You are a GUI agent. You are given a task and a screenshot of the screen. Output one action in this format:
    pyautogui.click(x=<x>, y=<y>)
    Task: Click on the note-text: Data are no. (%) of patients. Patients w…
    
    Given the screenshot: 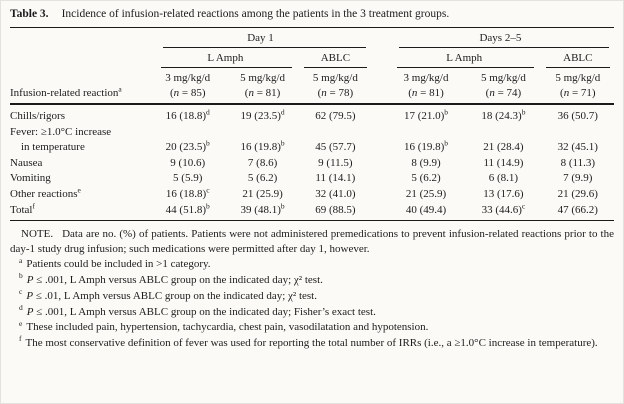 What is the action you would take?
    pyautogui.click(x=312, y=242)
    